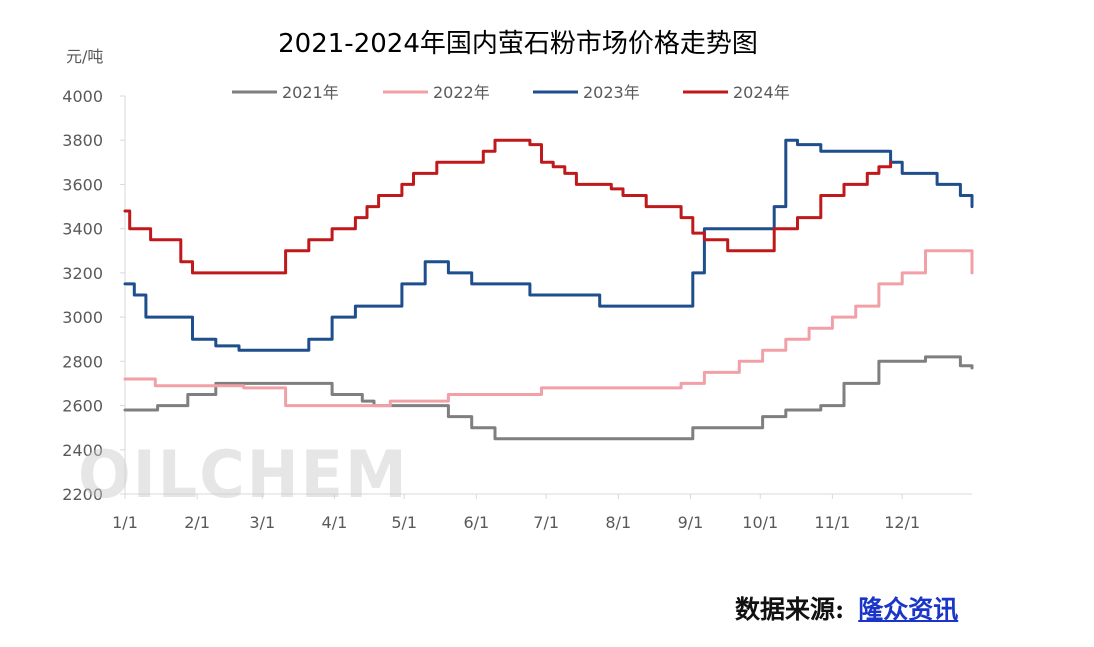 The height and width of the screenshot is (647, 1094). What do you see at coordinates (310, 92) in the screenshot?
I see `legend-label: 2021年` at bounding box center [310, 92].